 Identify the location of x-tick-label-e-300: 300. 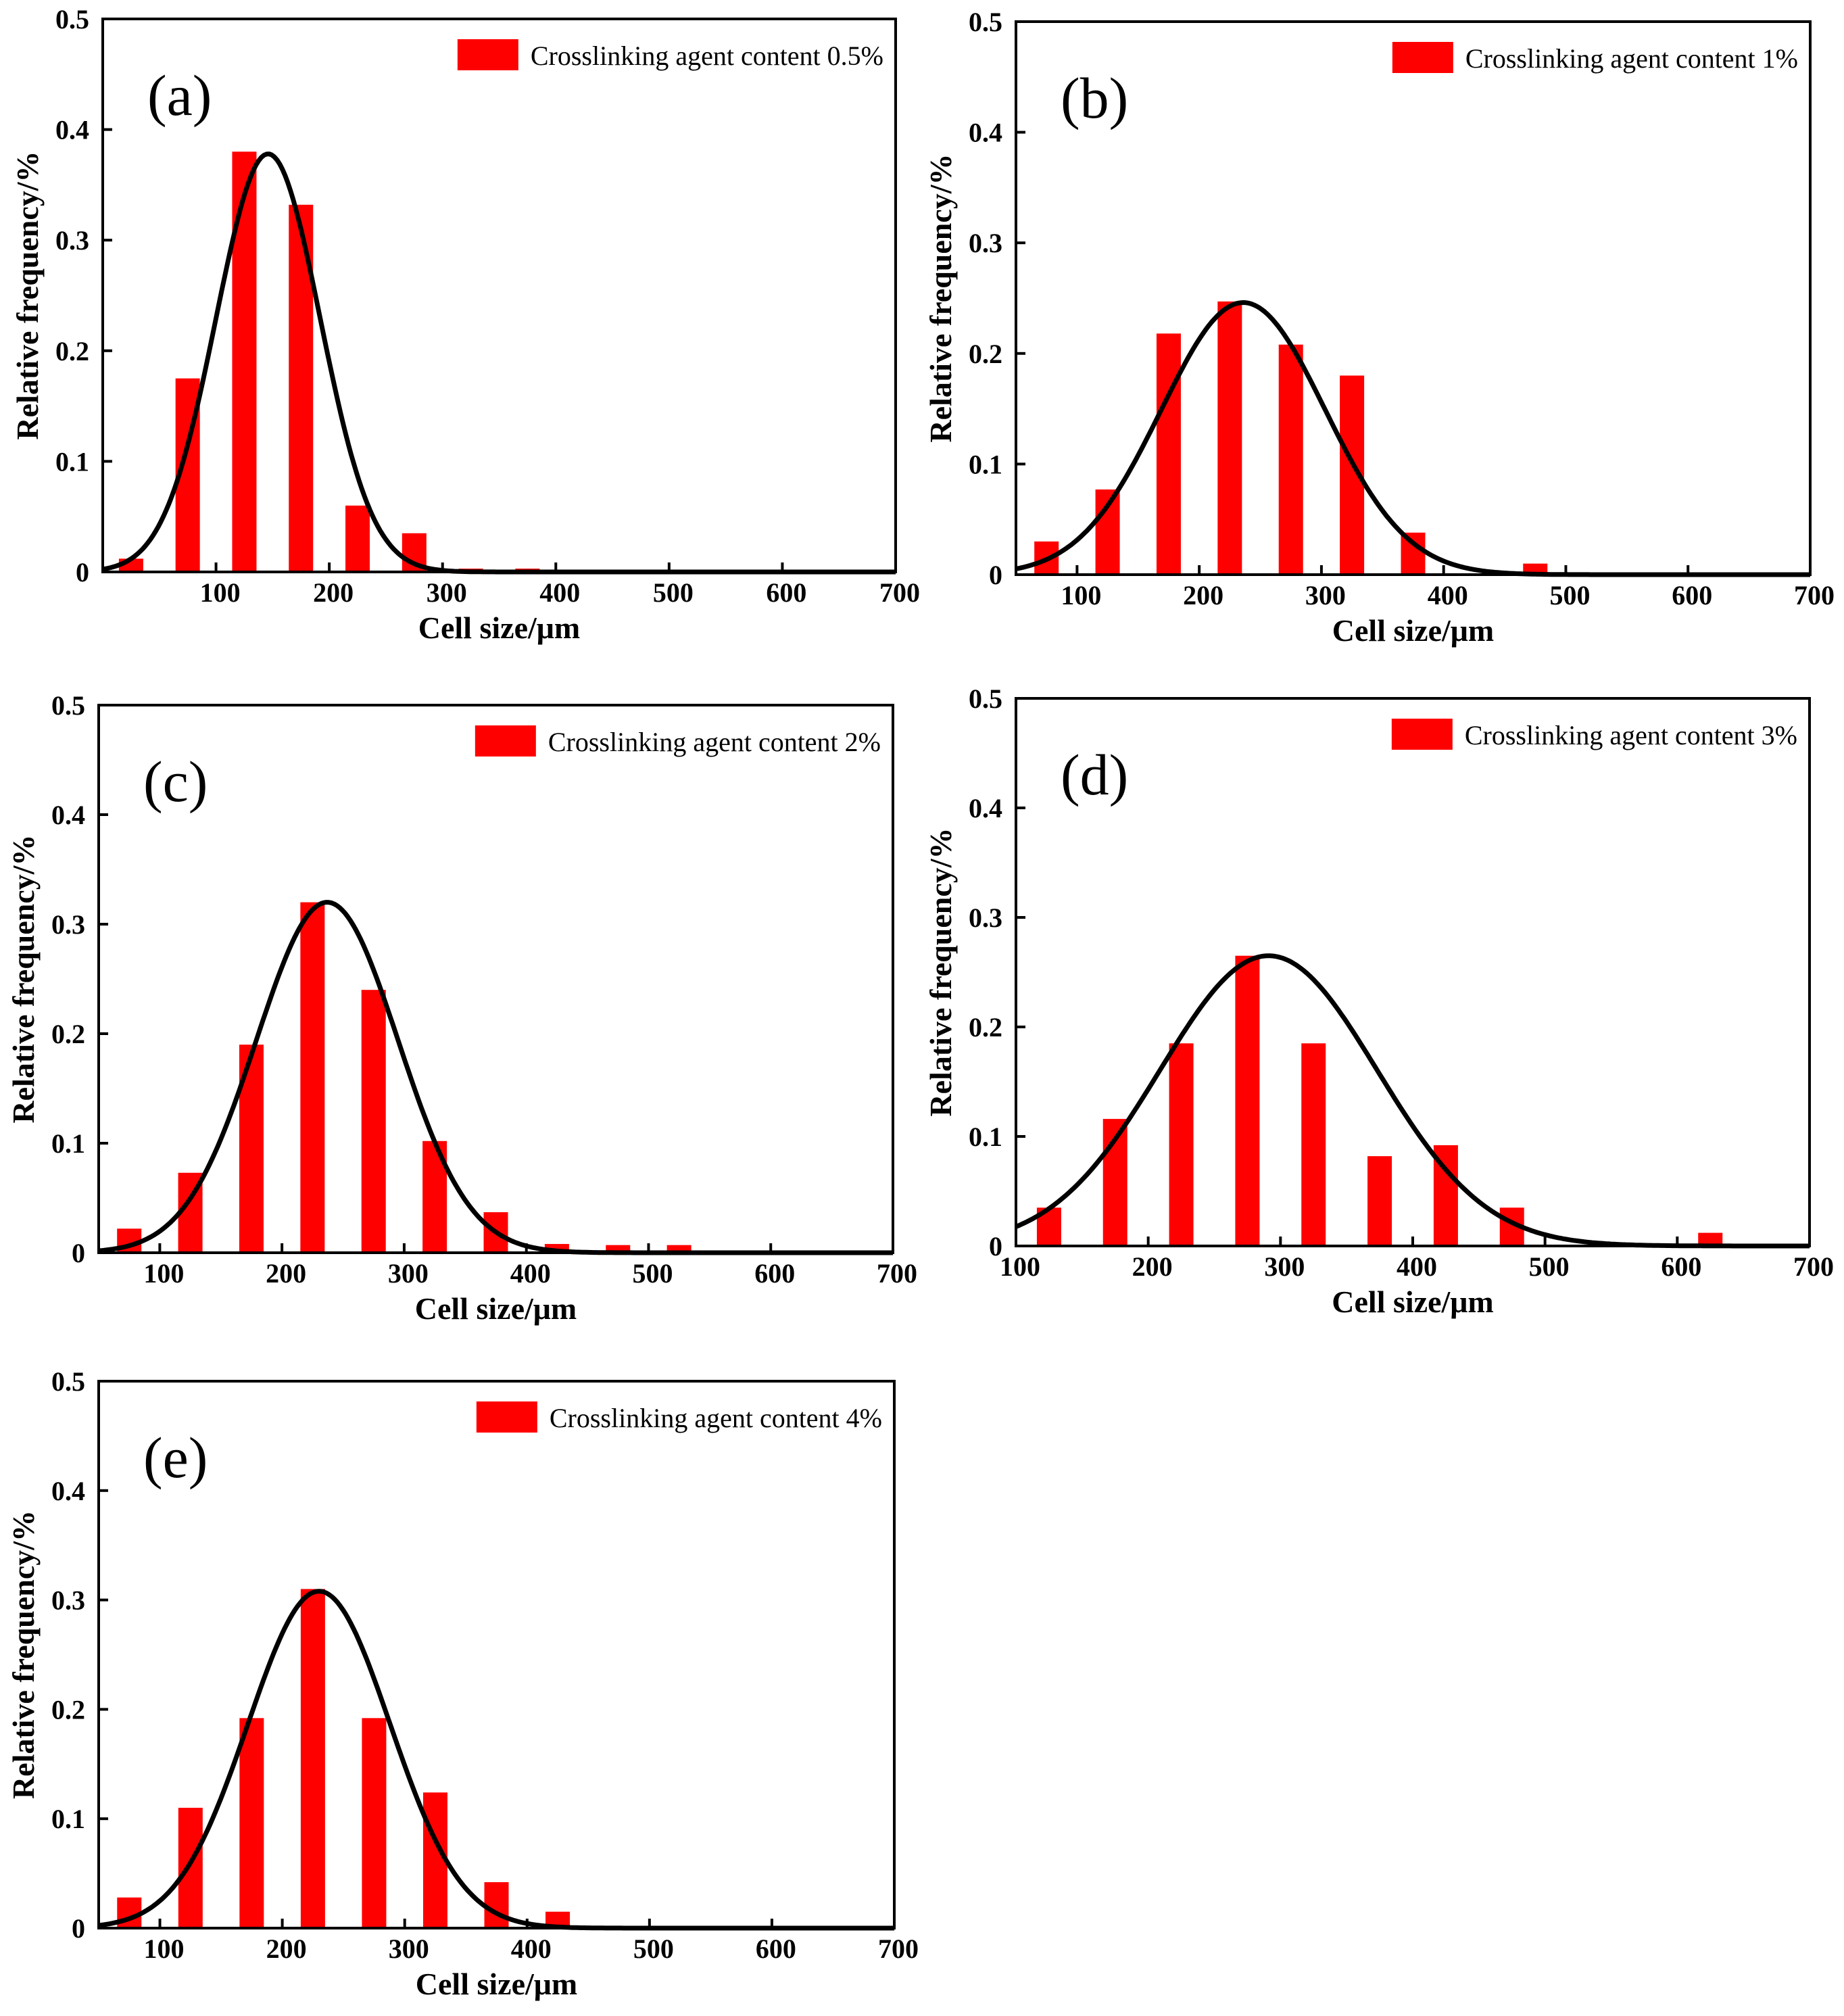
(409, 1949).